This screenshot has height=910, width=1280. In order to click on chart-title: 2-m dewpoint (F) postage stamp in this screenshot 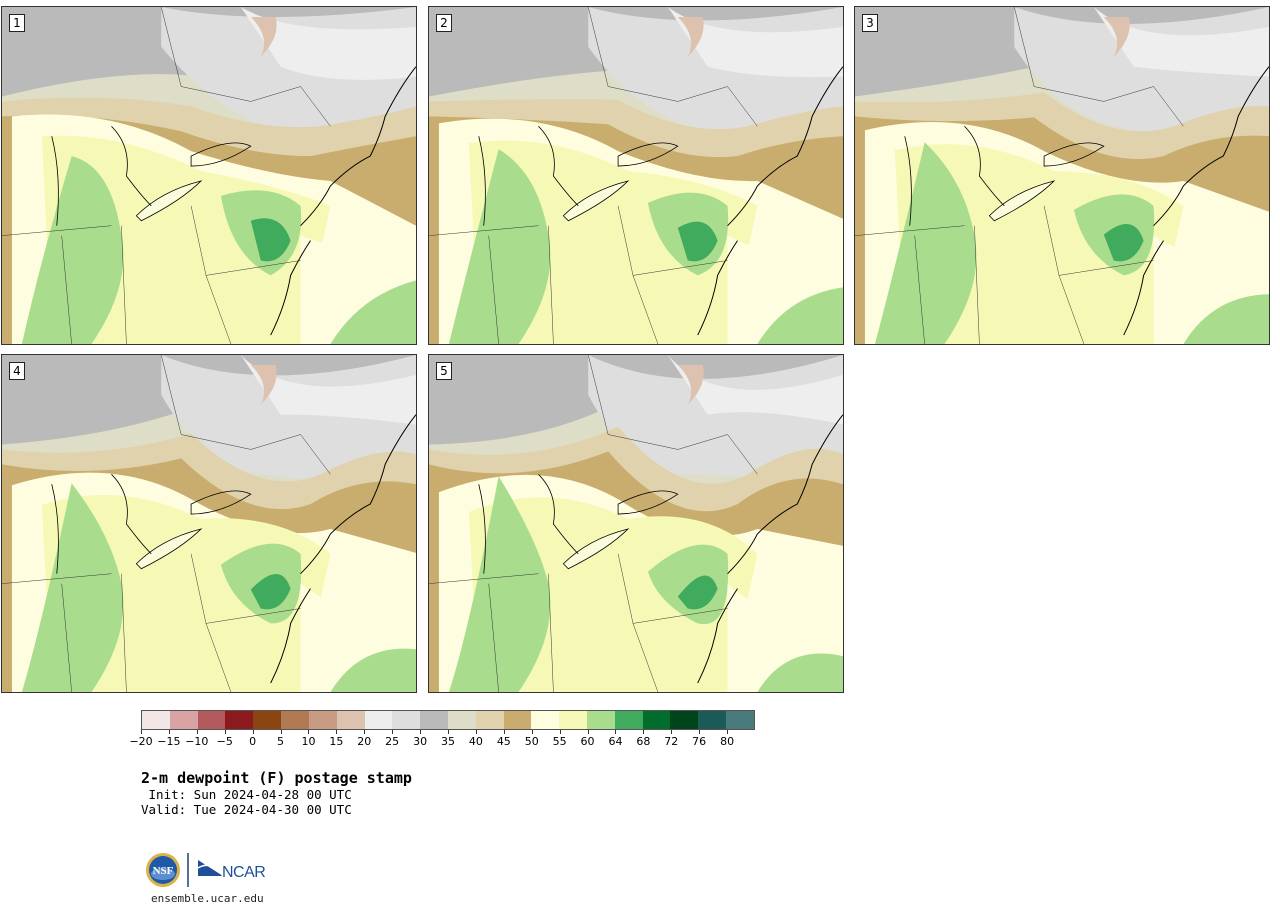, I will do `click(276, 778)`.